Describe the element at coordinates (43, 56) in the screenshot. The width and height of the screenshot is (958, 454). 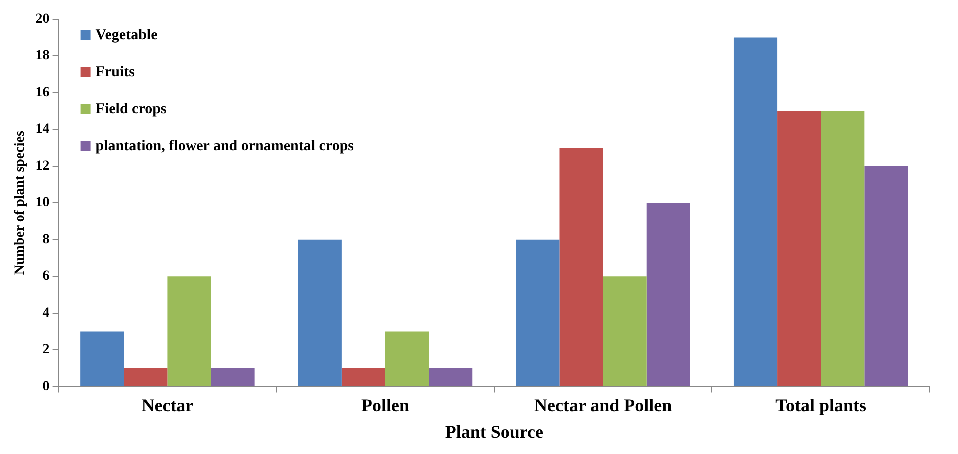
I see `y-tick-label: 18` at that location.